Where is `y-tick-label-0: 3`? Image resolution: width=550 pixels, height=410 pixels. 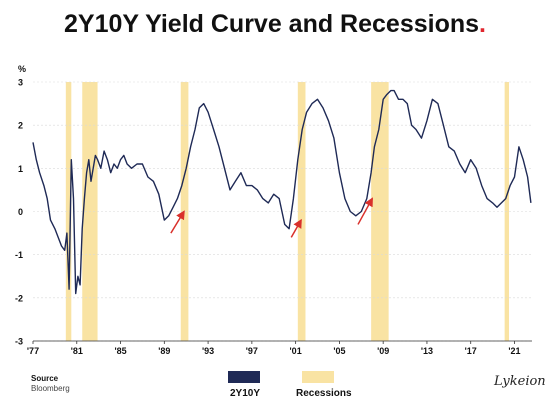
y-tick-label-0: 3 is located at coordinates (20, 83).